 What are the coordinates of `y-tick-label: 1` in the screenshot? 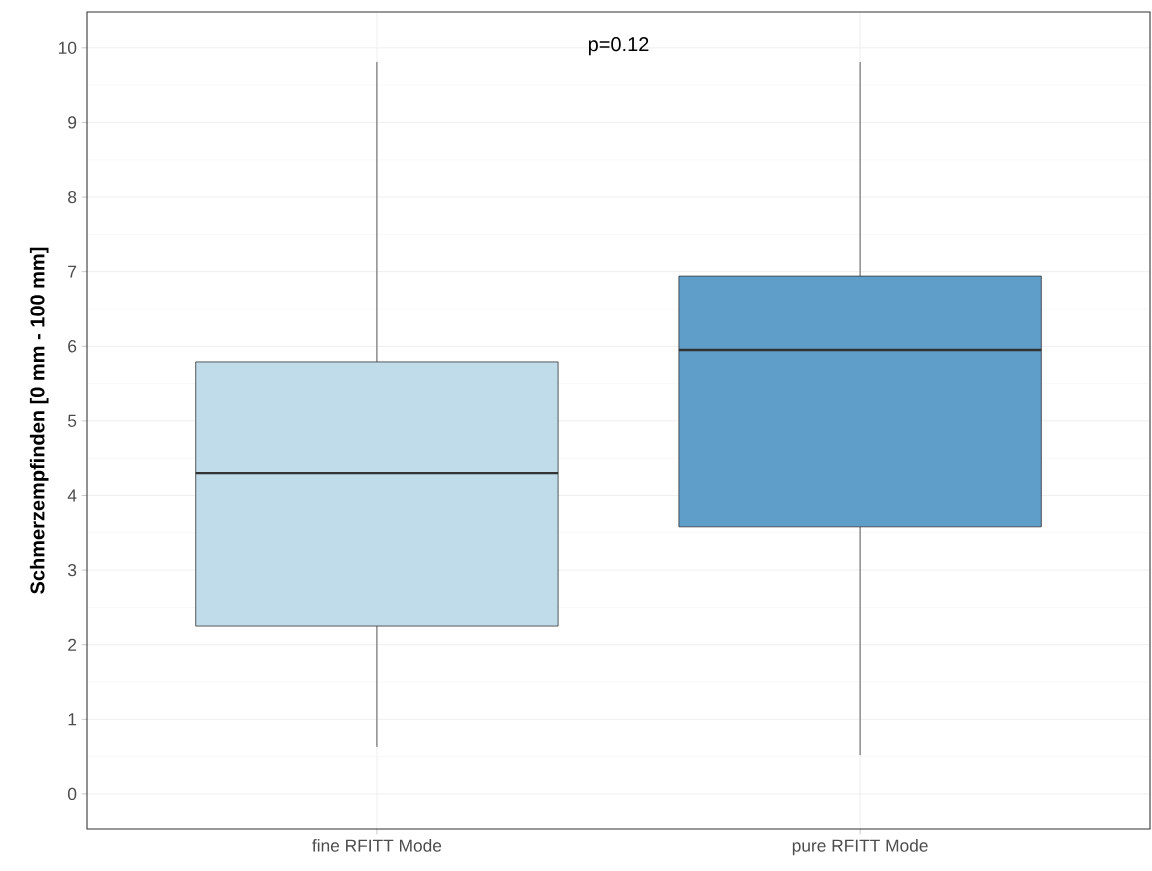 It's located at (72, 719).